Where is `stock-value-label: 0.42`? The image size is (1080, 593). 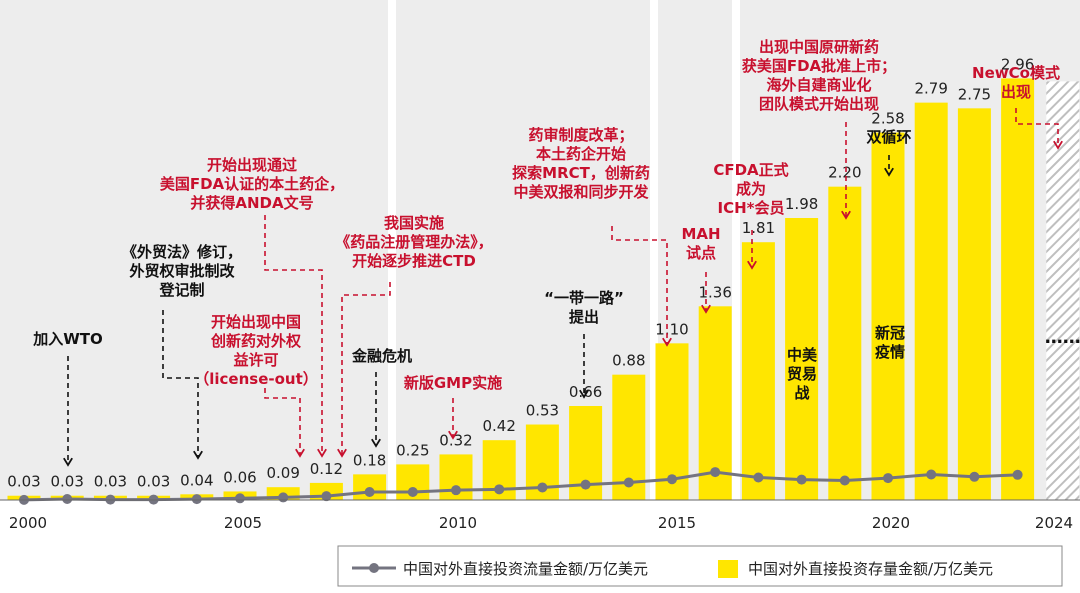 stock-value-label: 0.42 is located at coordinates (498, 426).